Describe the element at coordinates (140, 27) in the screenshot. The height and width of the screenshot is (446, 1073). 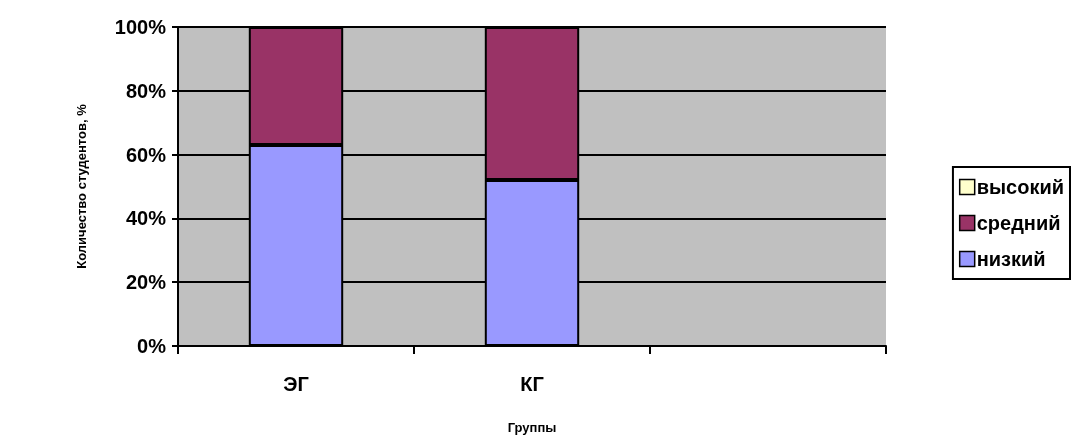
I see `y-tick-label: 100%` at that location.